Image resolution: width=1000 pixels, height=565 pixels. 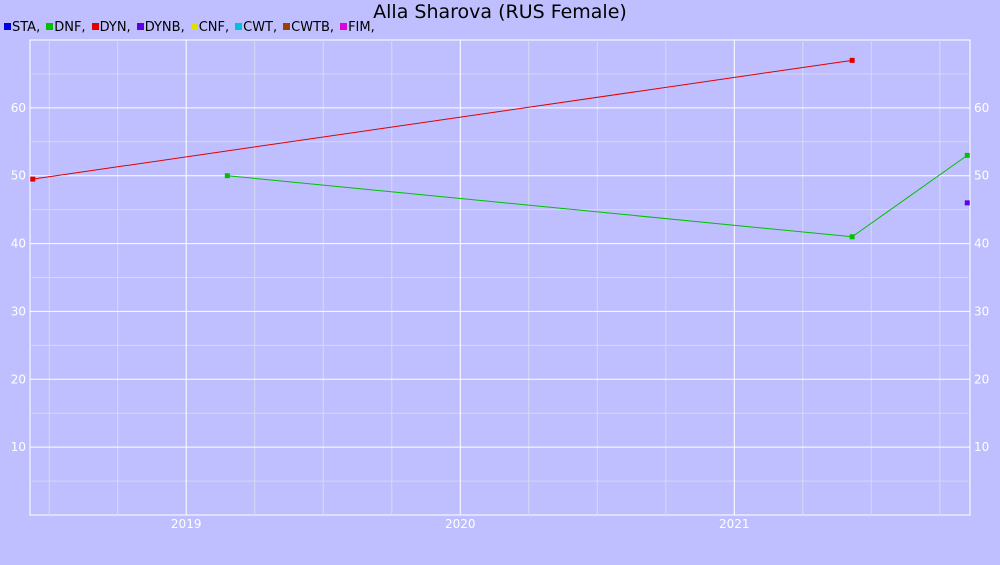 I want to click on legend-item: FIM,, so click(x=357, y=27).